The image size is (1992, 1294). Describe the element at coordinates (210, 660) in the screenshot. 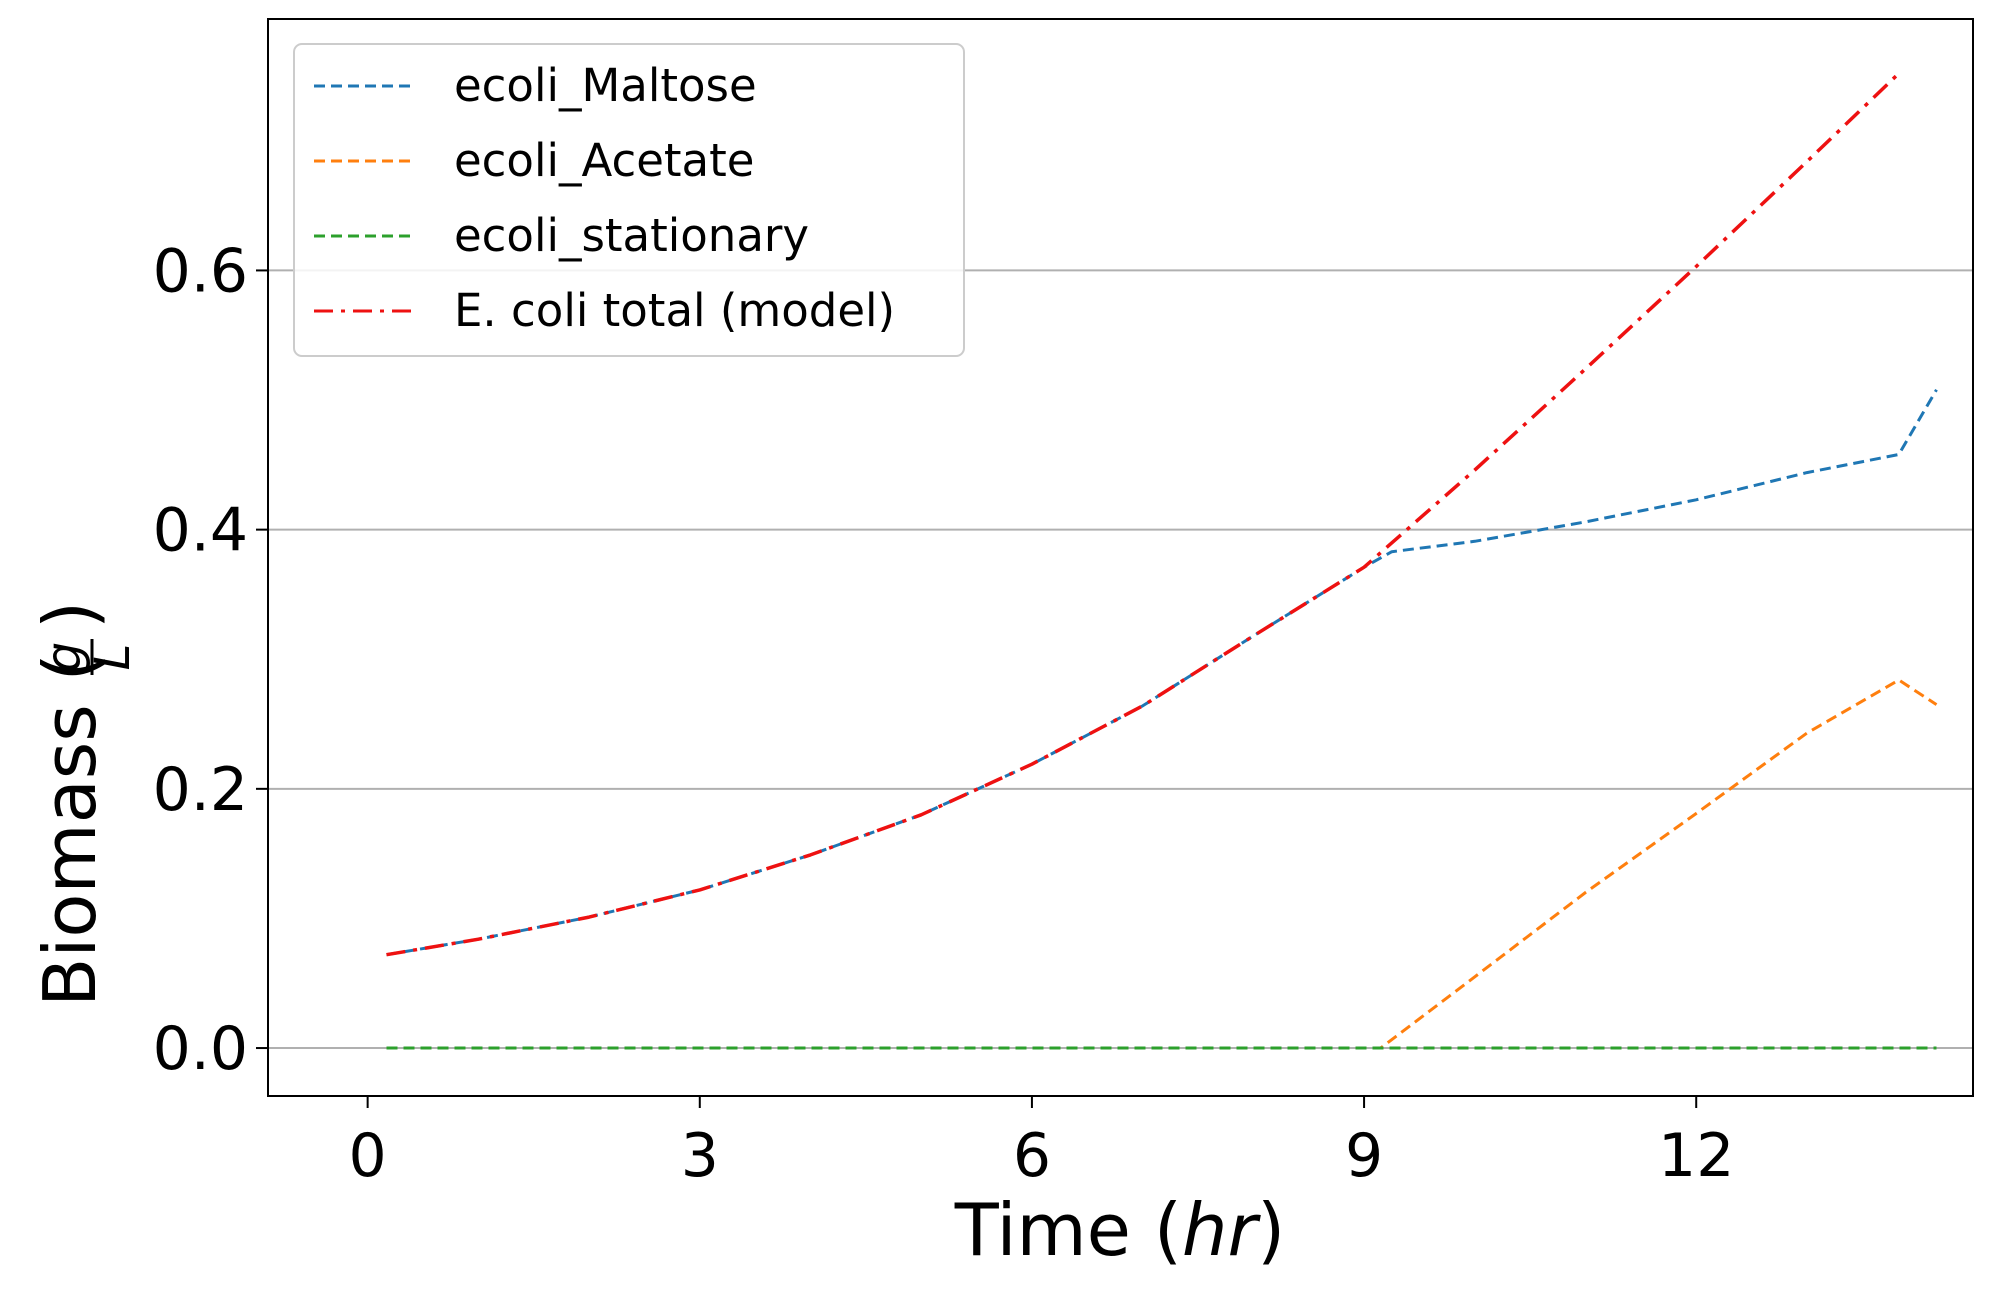

I see `y-axis-ticks: 0.0 0.2 0.4 0.6` at that location.